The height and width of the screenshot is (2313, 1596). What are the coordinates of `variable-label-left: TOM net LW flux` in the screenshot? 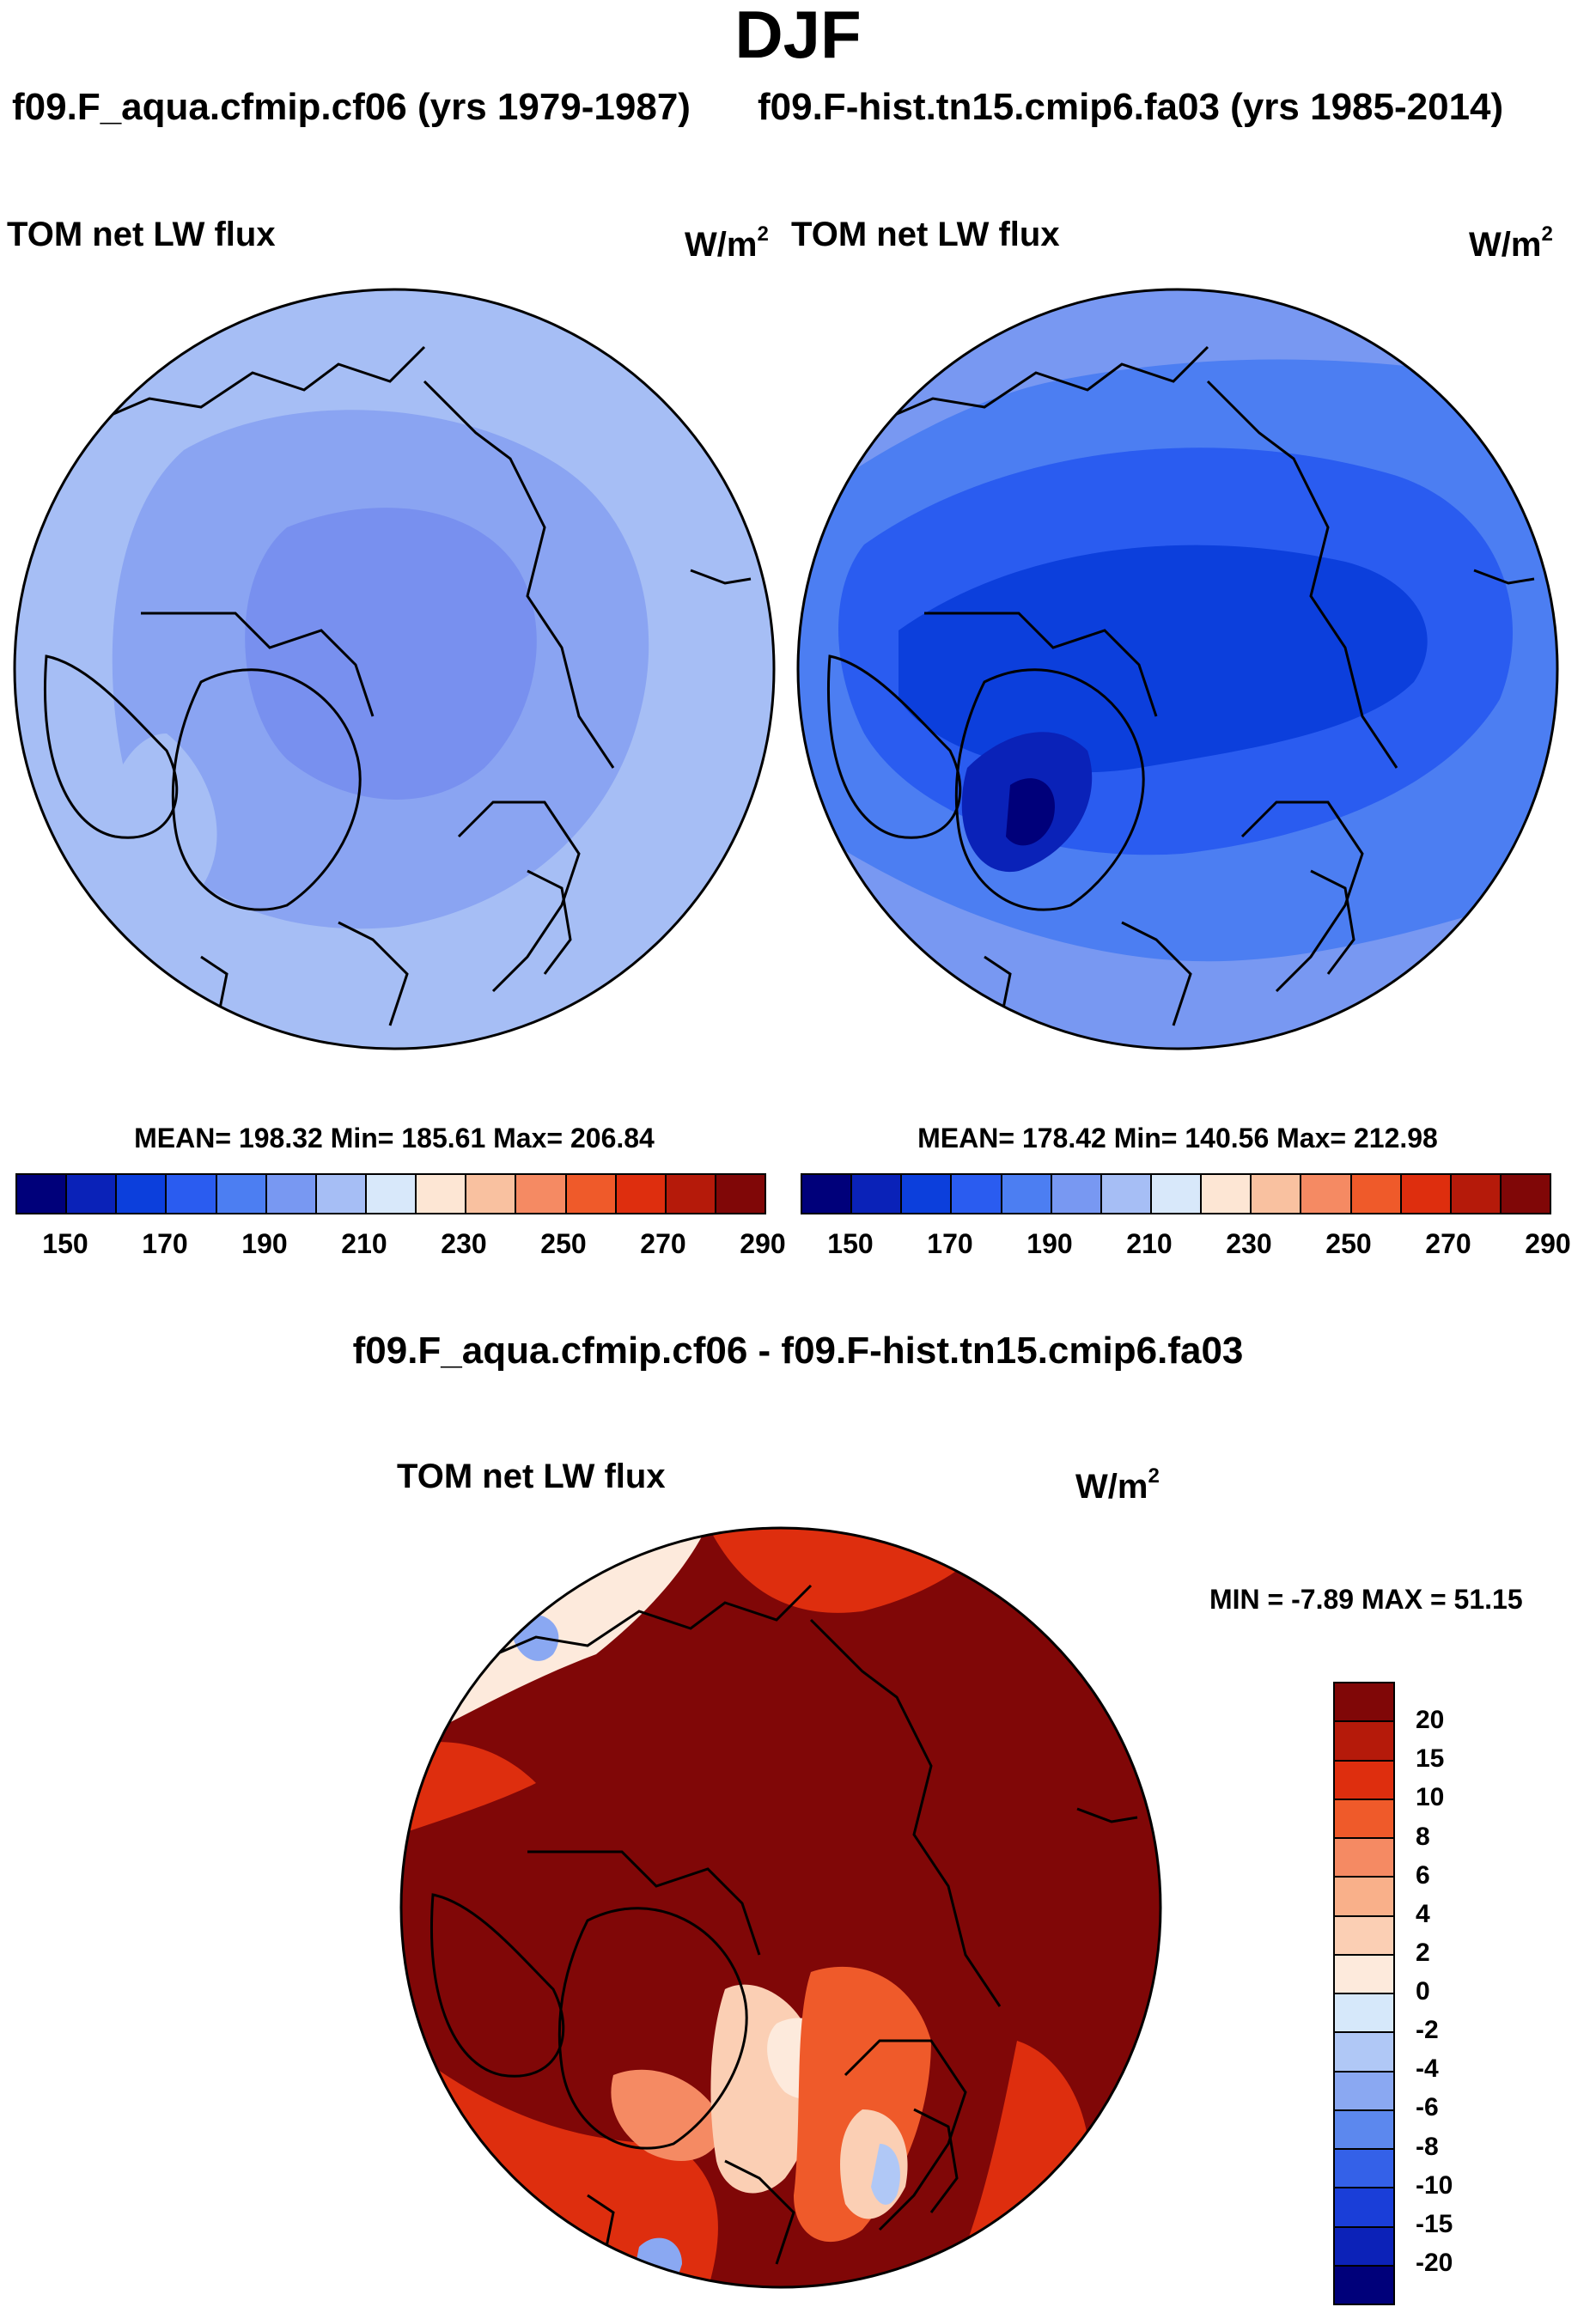 It's located at (141, 234).